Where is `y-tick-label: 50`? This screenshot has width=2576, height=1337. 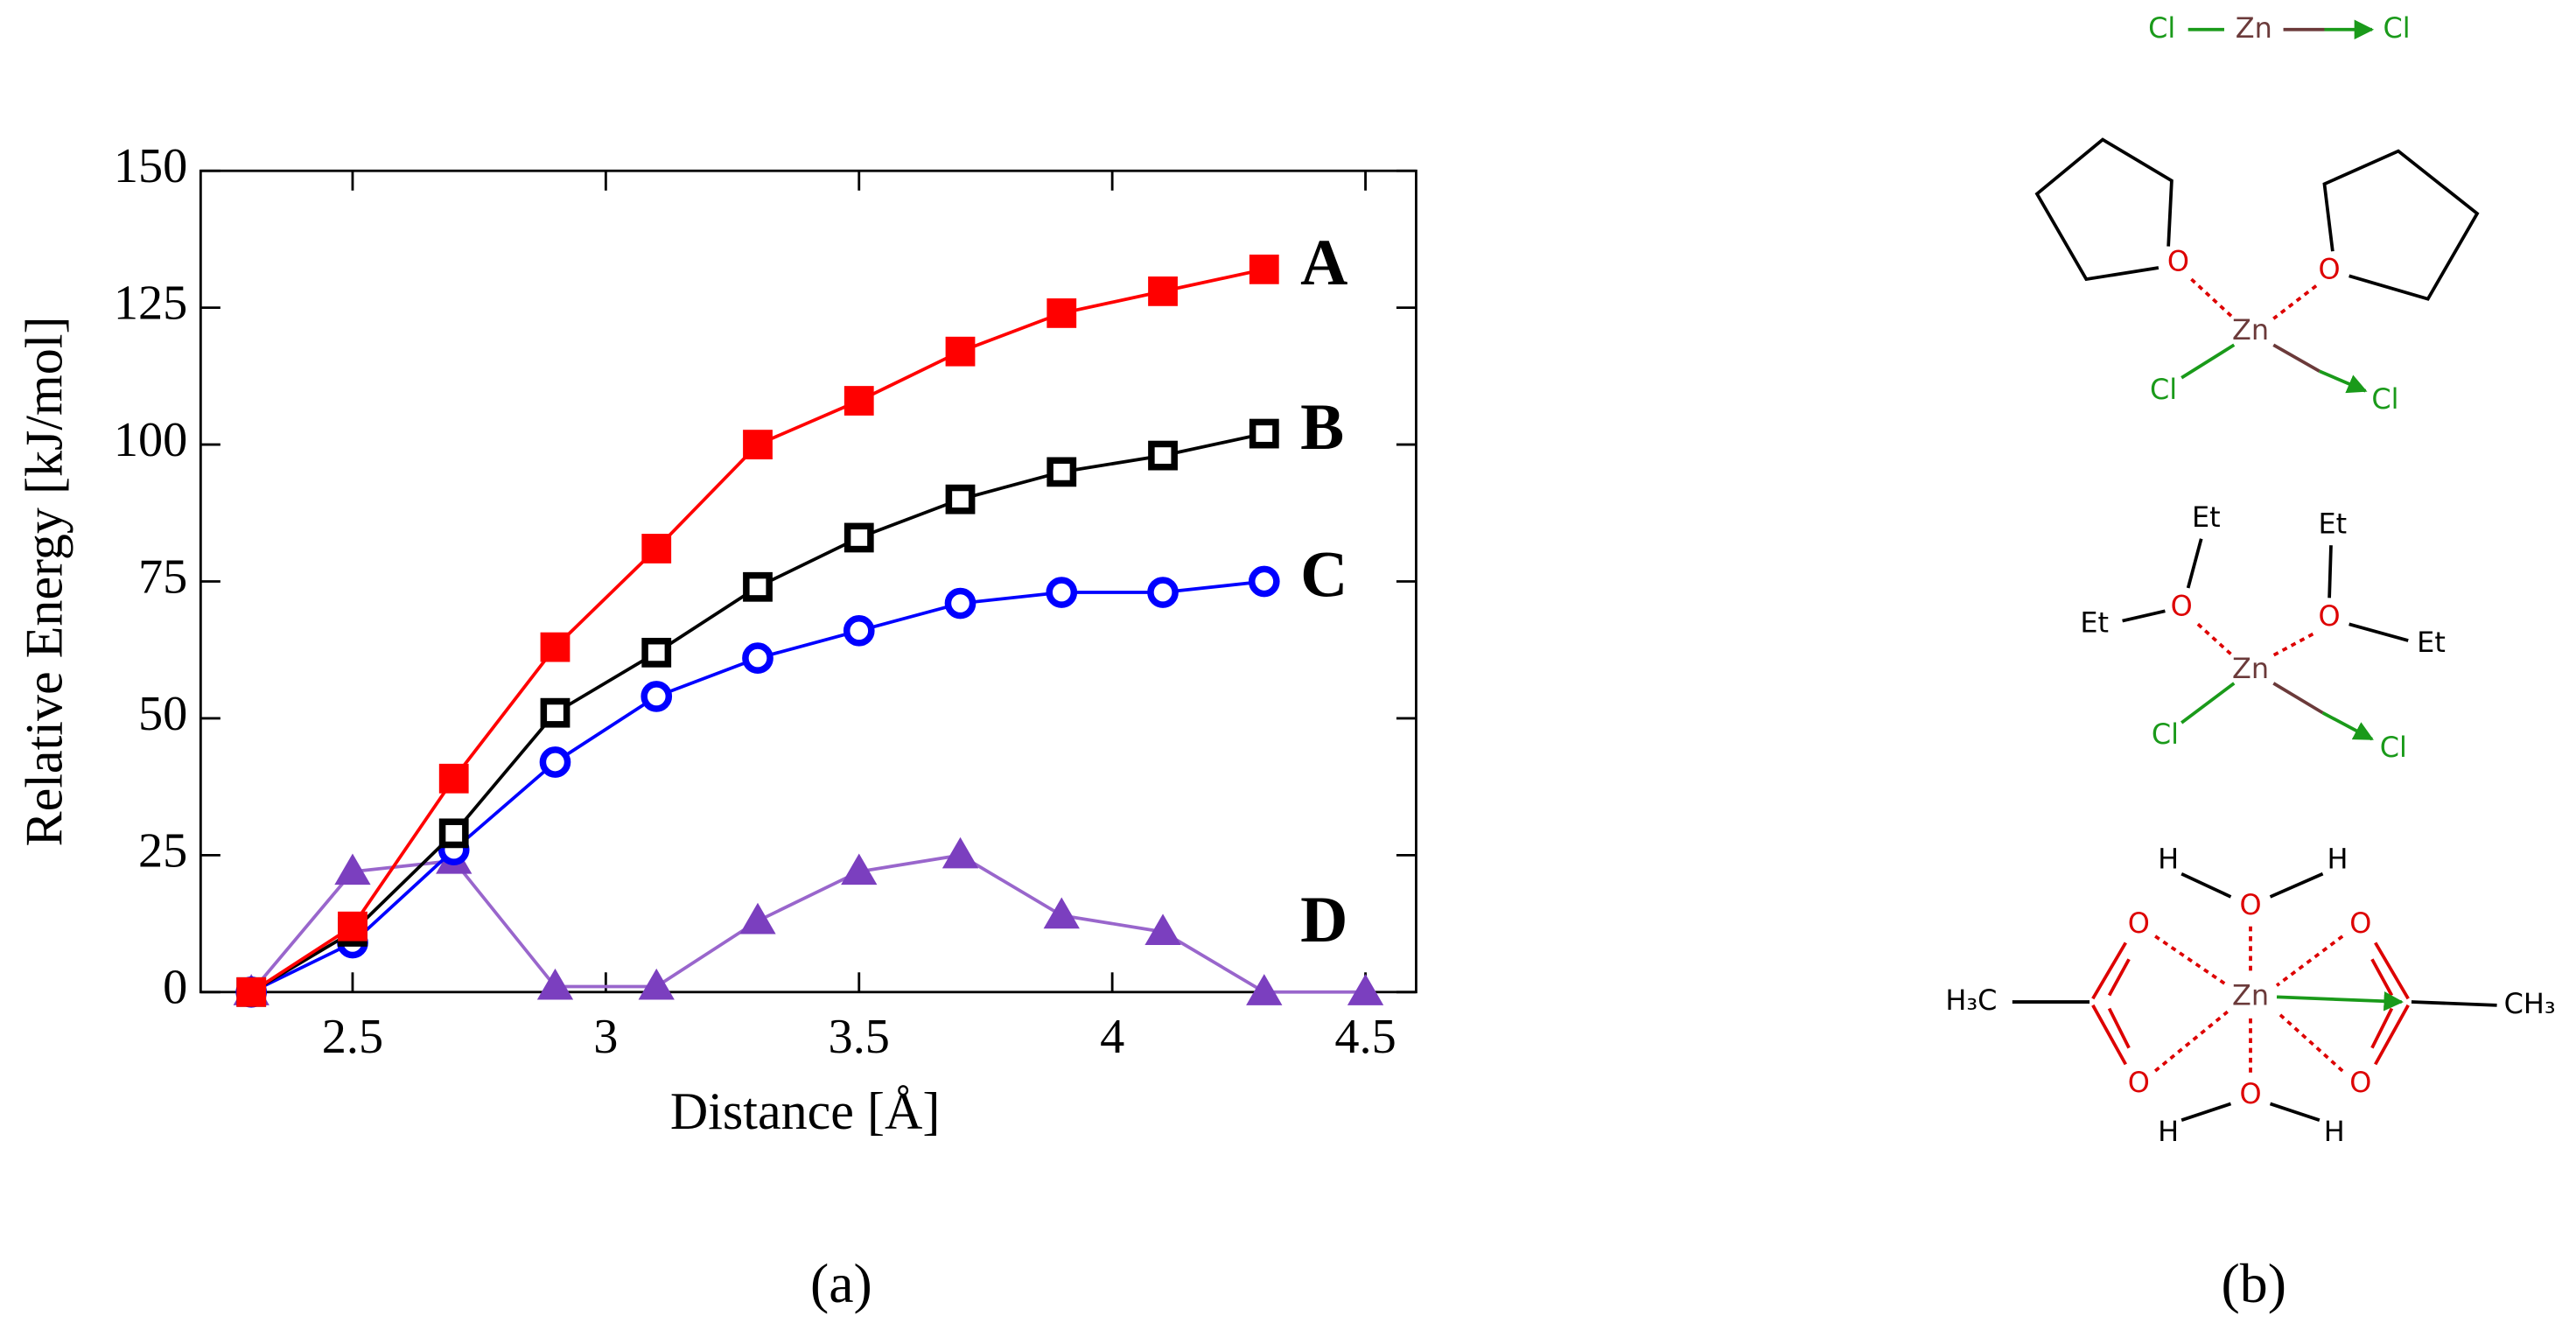 y-tick-label: 50 is located at coordinates (162, 714).